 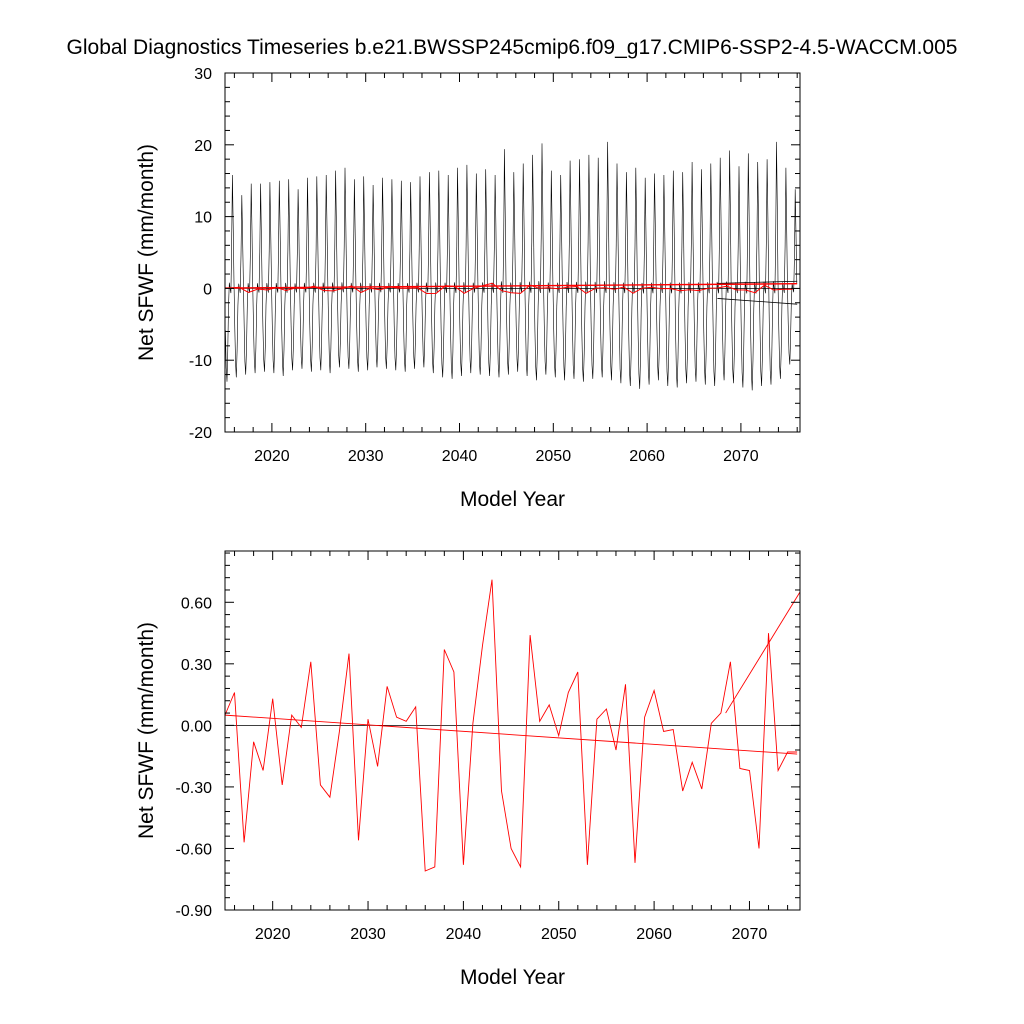 I want to click on top-y-tick-label: 0, so click(x=207, y=289).